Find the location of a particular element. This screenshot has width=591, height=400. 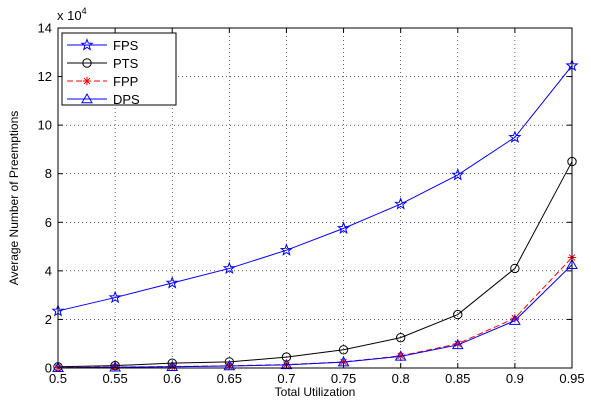

x-tick-label: 0.5 is located at coordinates (58, 378).